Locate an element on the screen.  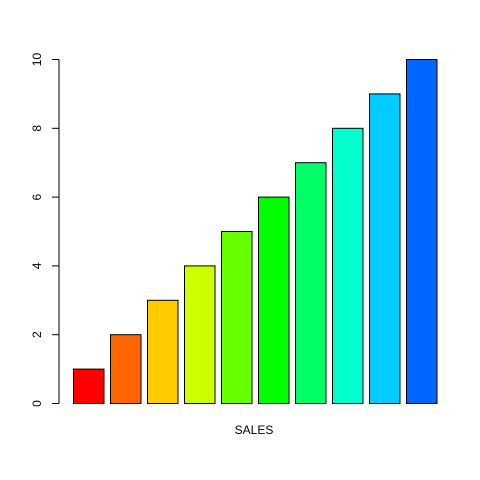
y-axis-ticks: 0 2 4 6 8 10 is located at coordinates (44, 230).